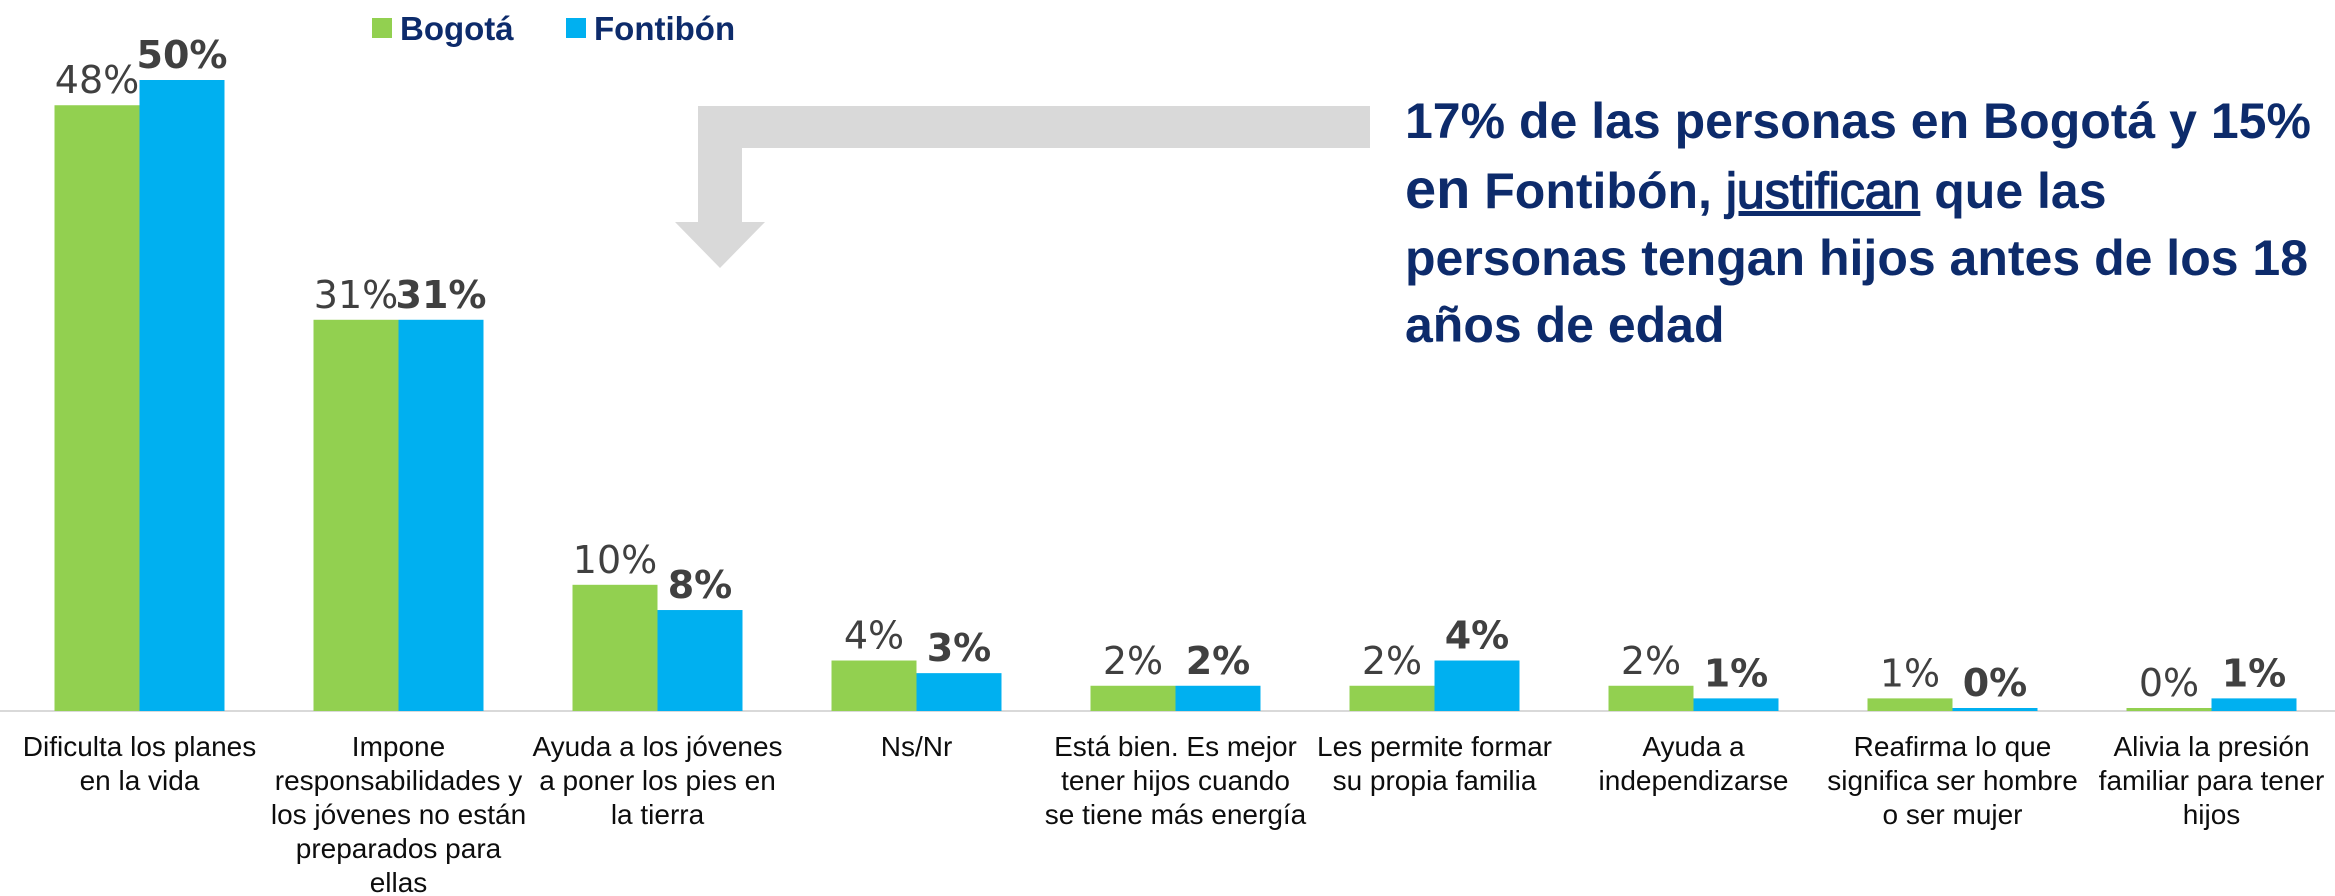  Describe the element at coordinates (139, 763) in the screenshot. I see `x-tick-label: Dificulta los planes en la vida` at that location.